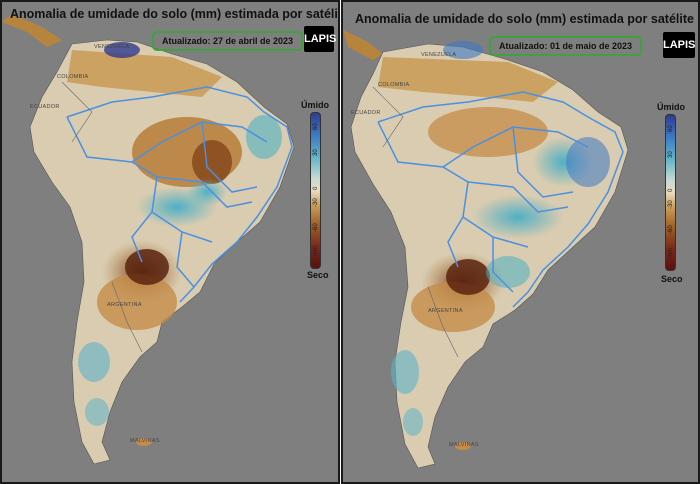 Image resolution: width=700 pixels, height=484 pixels. What do you see at coordinates (212, 162) in the screenshot?
I see `amazon-dry-core` at bounding box center [212, 162].